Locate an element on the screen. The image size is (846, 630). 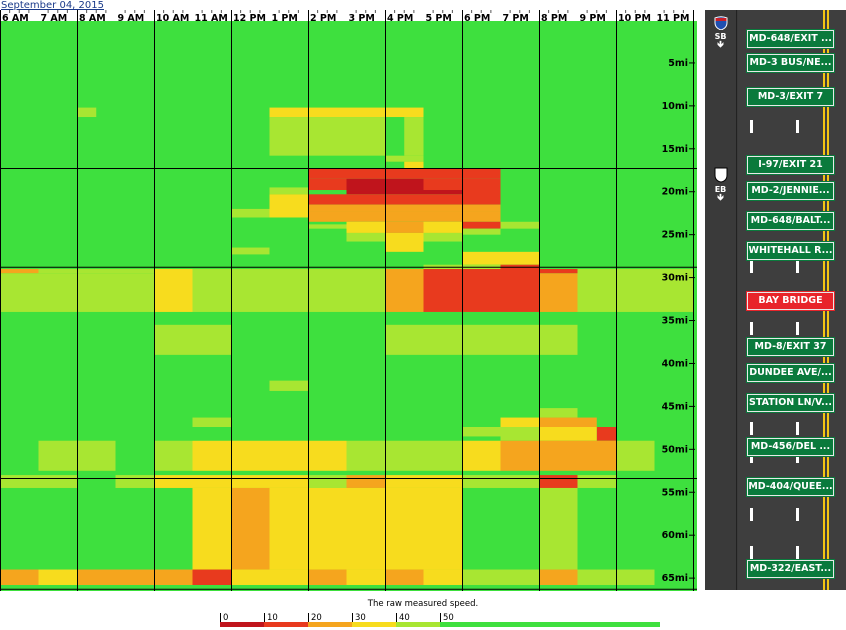
exit-sign: I-97/EXIT 21 is located at coordinates (790, 165).